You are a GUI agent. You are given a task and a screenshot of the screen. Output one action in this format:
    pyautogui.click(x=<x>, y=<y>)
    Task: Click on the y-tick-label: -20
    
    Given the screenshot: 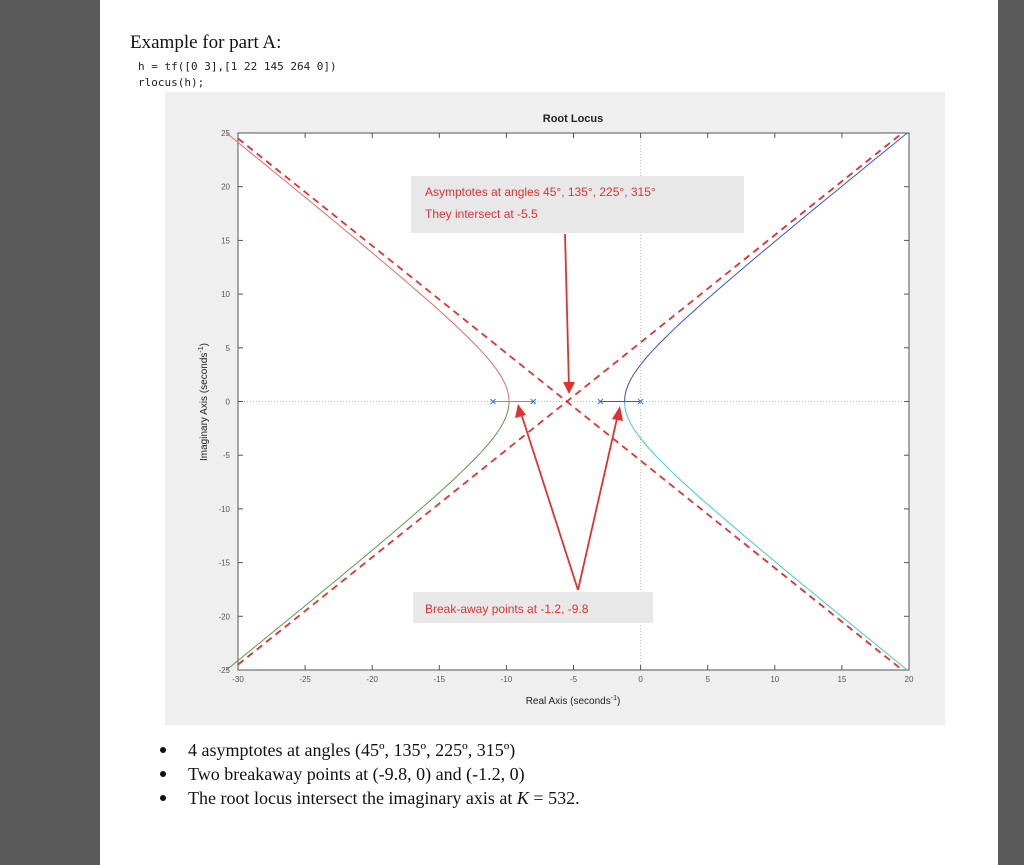 What is the action you would take?
    pyautogui.click(x=224, y=616)
    